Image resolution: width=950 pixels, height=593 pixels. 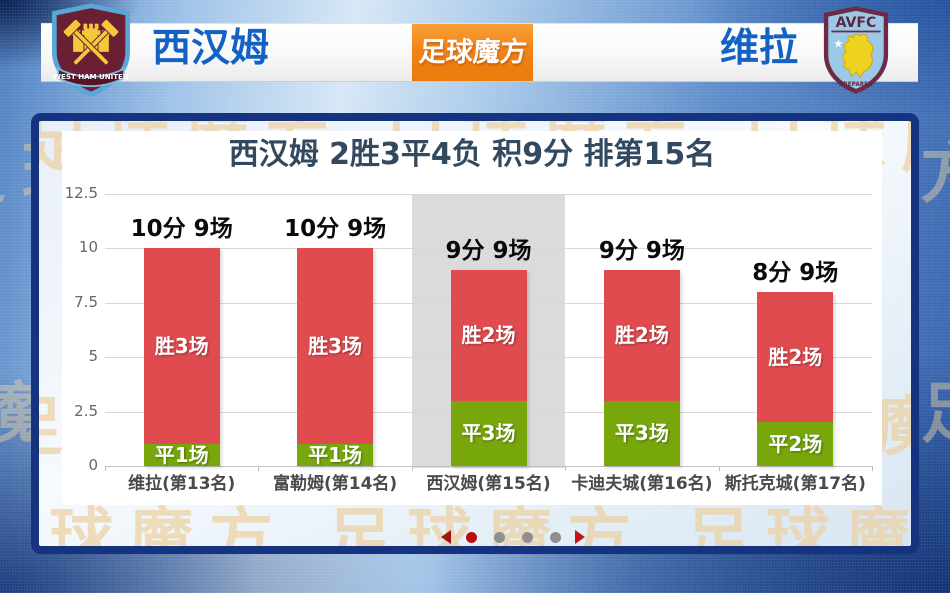 What do you see at coordinates (856, 85) in the screenshot?
I see `aston-villa-motto: PREPARED` at bounding box center [856, 85].